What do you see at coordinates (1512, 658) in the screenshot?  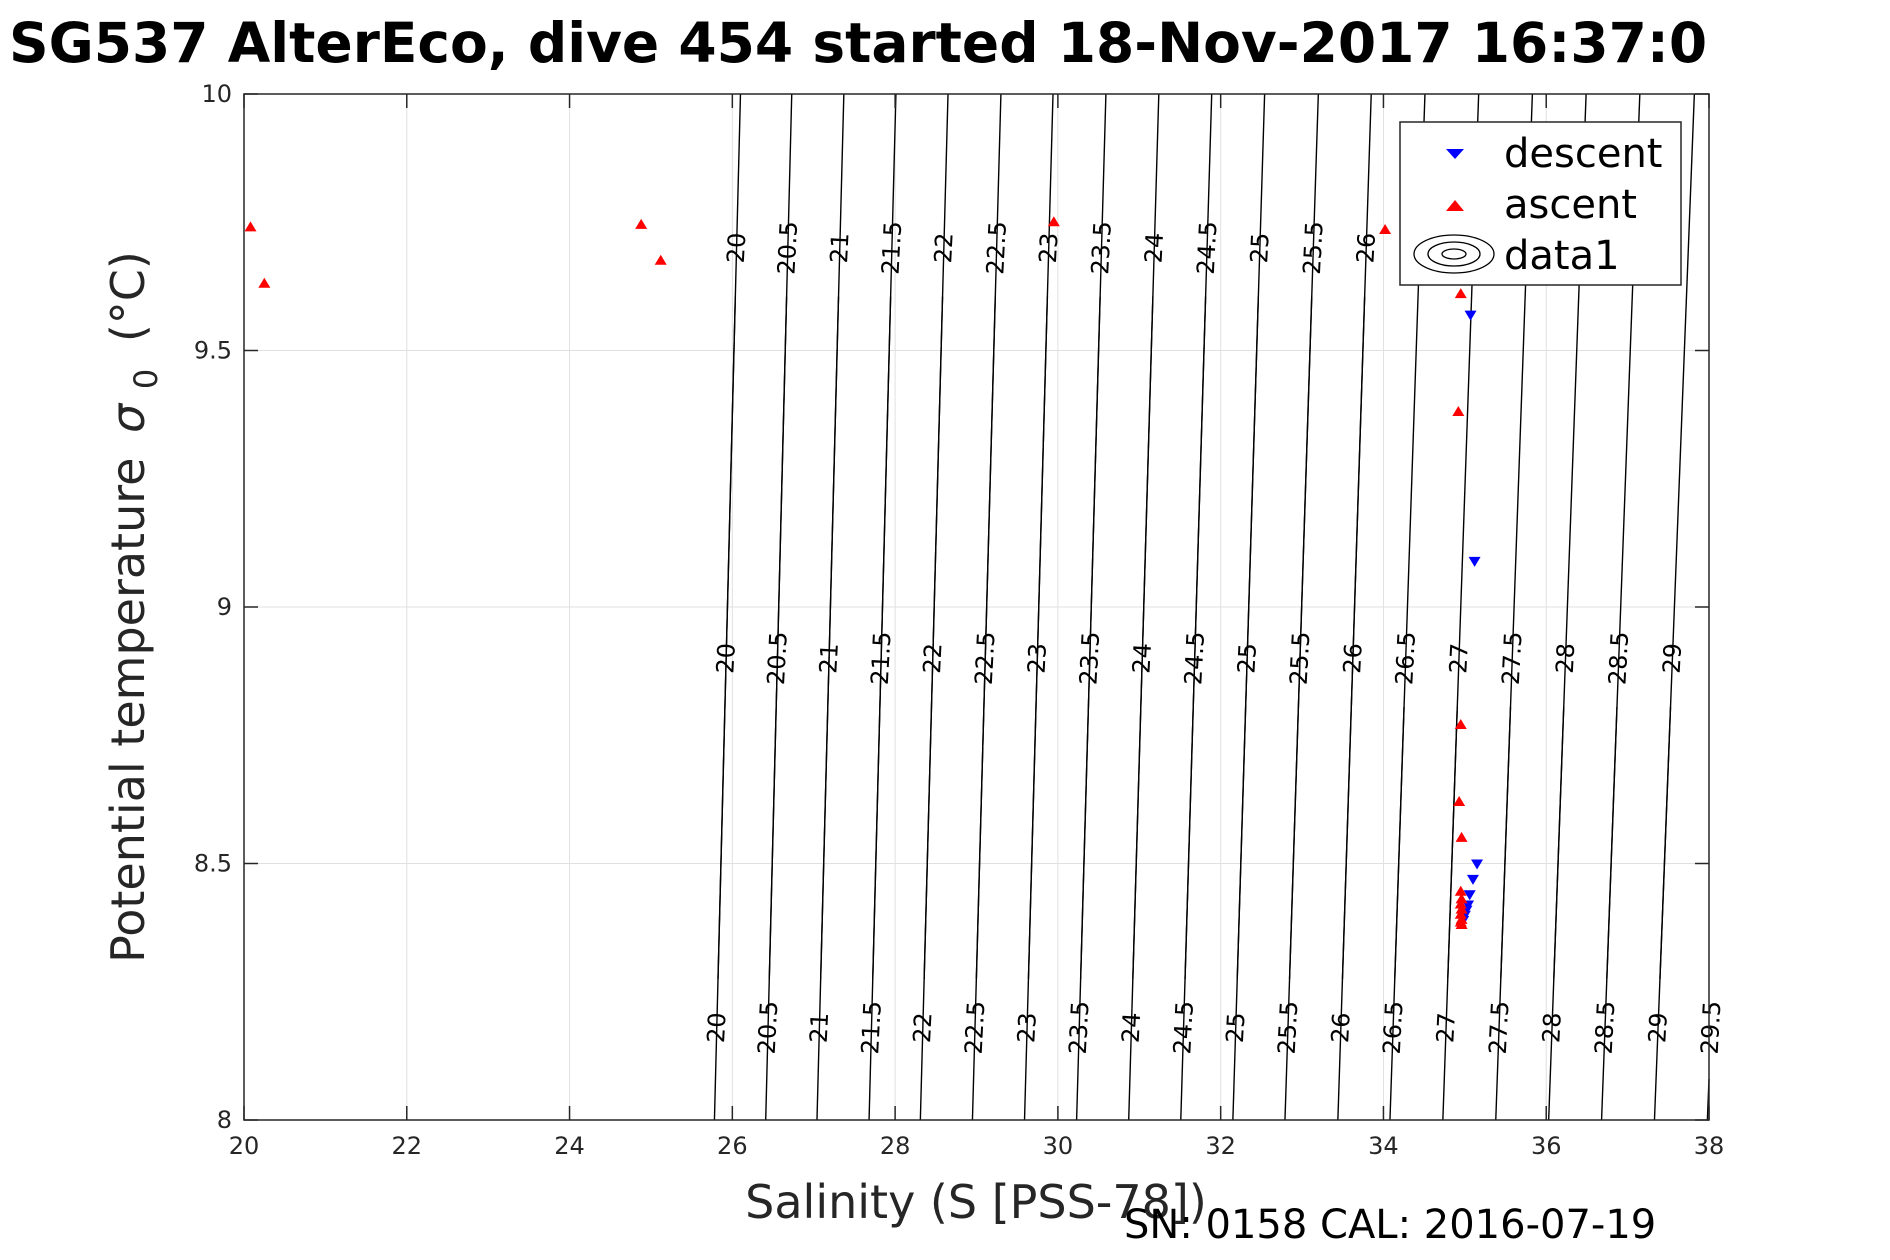 I see `contour-label: 27.5` at bounding box center [1512, 658].